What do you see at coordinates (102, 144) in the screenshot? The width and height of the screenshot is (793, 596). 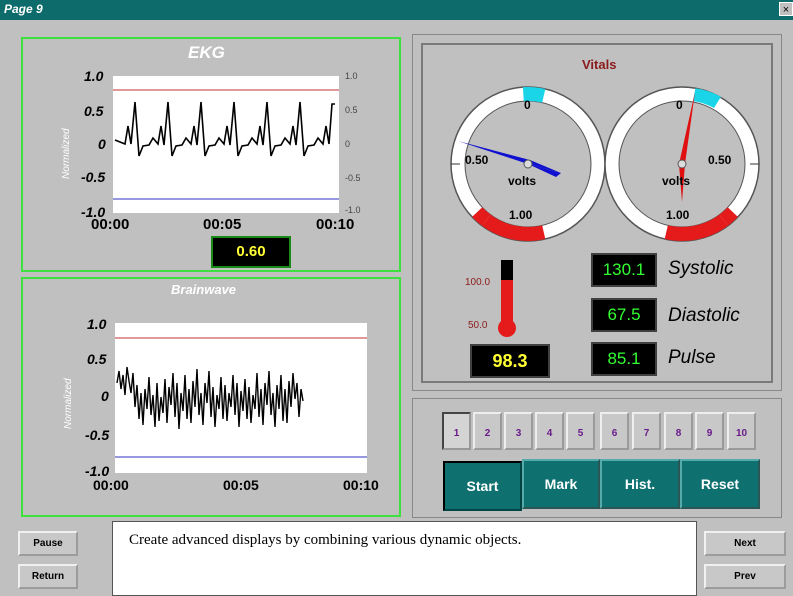 I see `ekg-ytick-3: 0` at bounding box center [102, 144].